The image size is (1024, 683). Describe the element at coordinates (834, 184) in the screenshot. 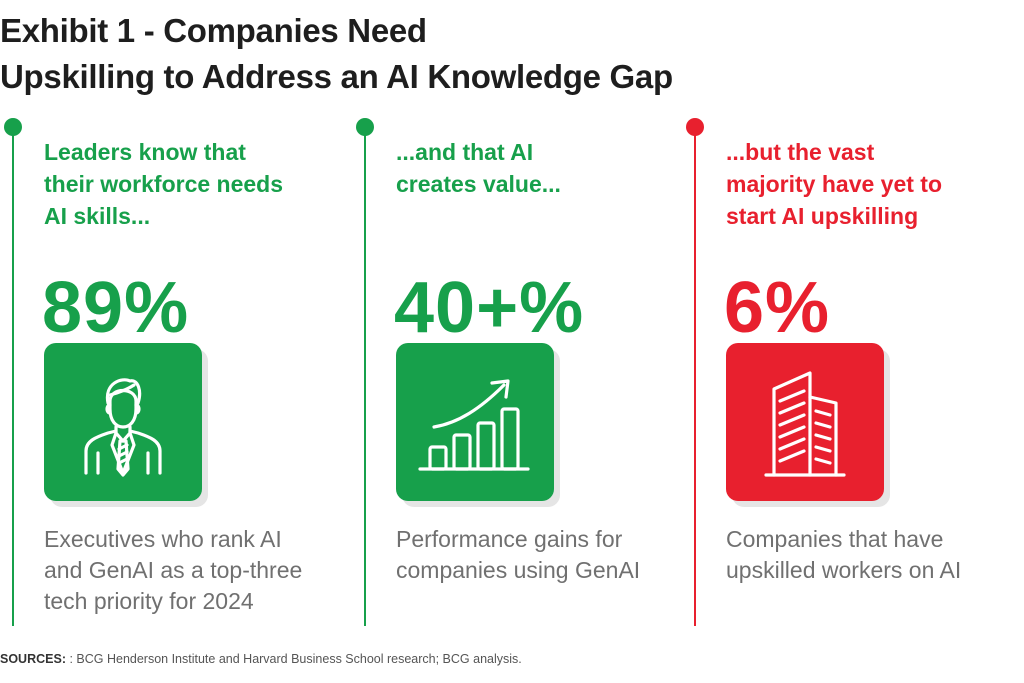

I see `heading-line: majority have yet to` at that location.